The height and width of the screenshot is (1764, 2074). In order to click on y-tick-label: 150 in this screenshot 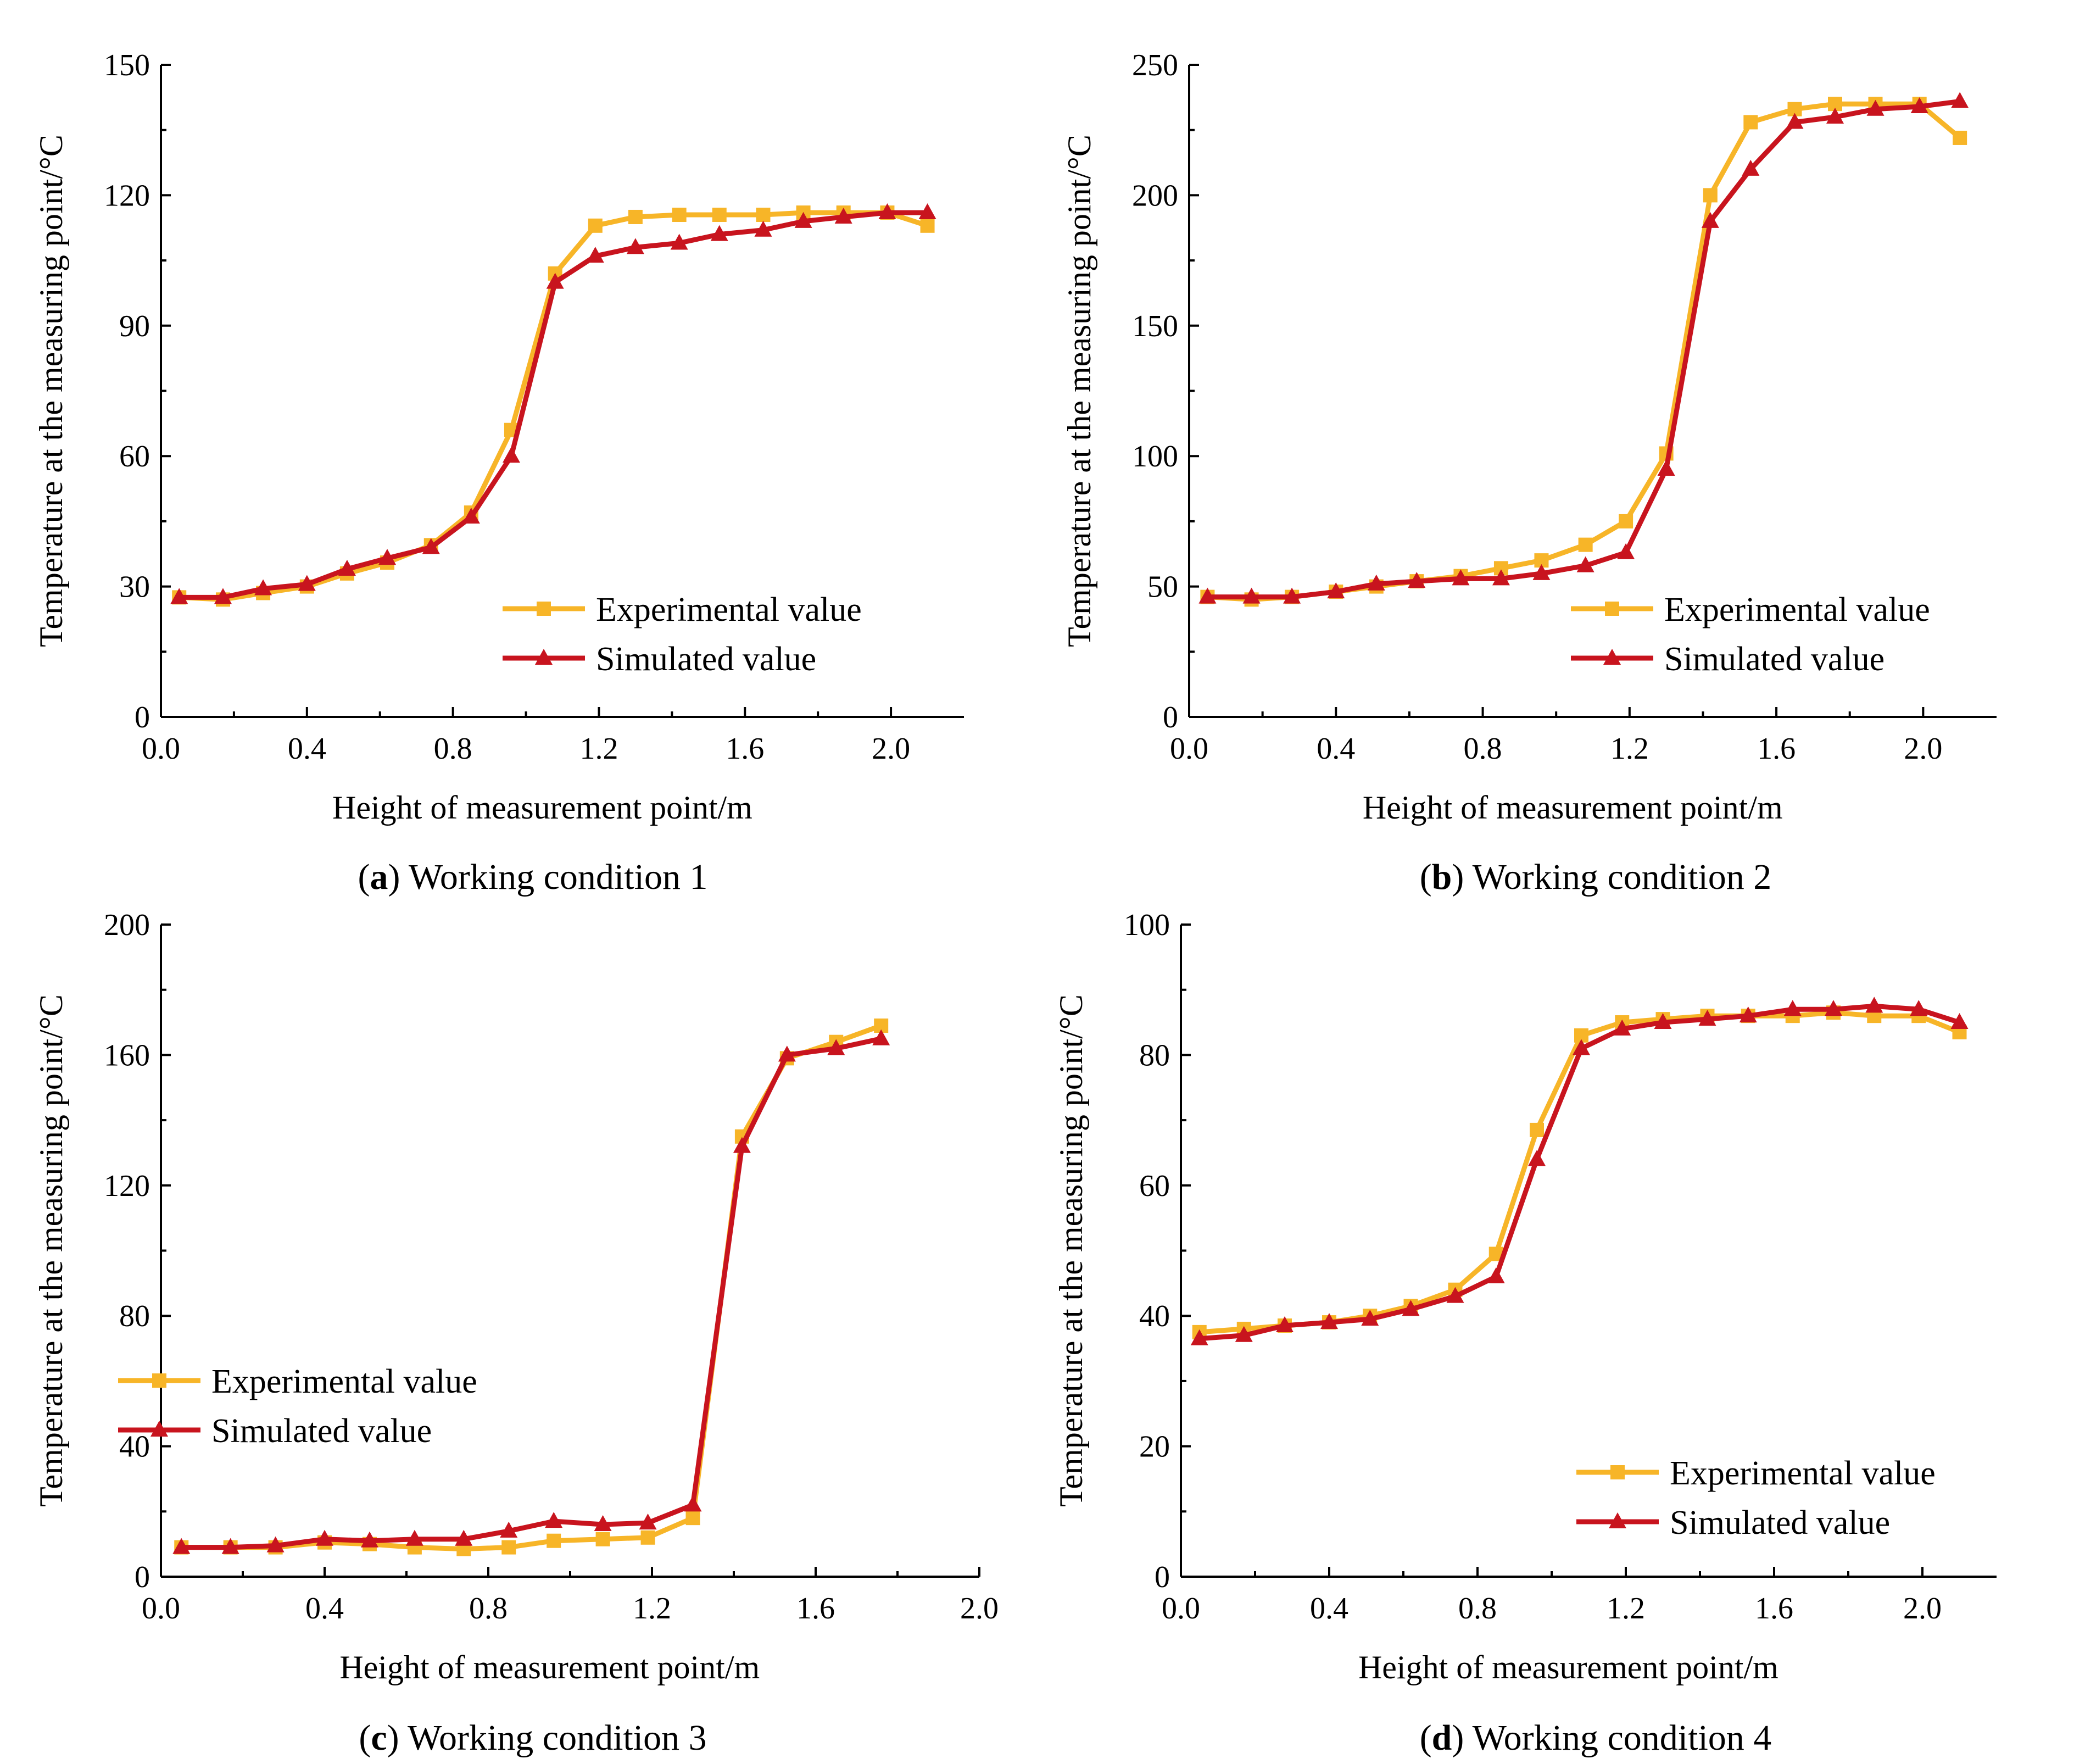, I will do `click(1155, 326)`.